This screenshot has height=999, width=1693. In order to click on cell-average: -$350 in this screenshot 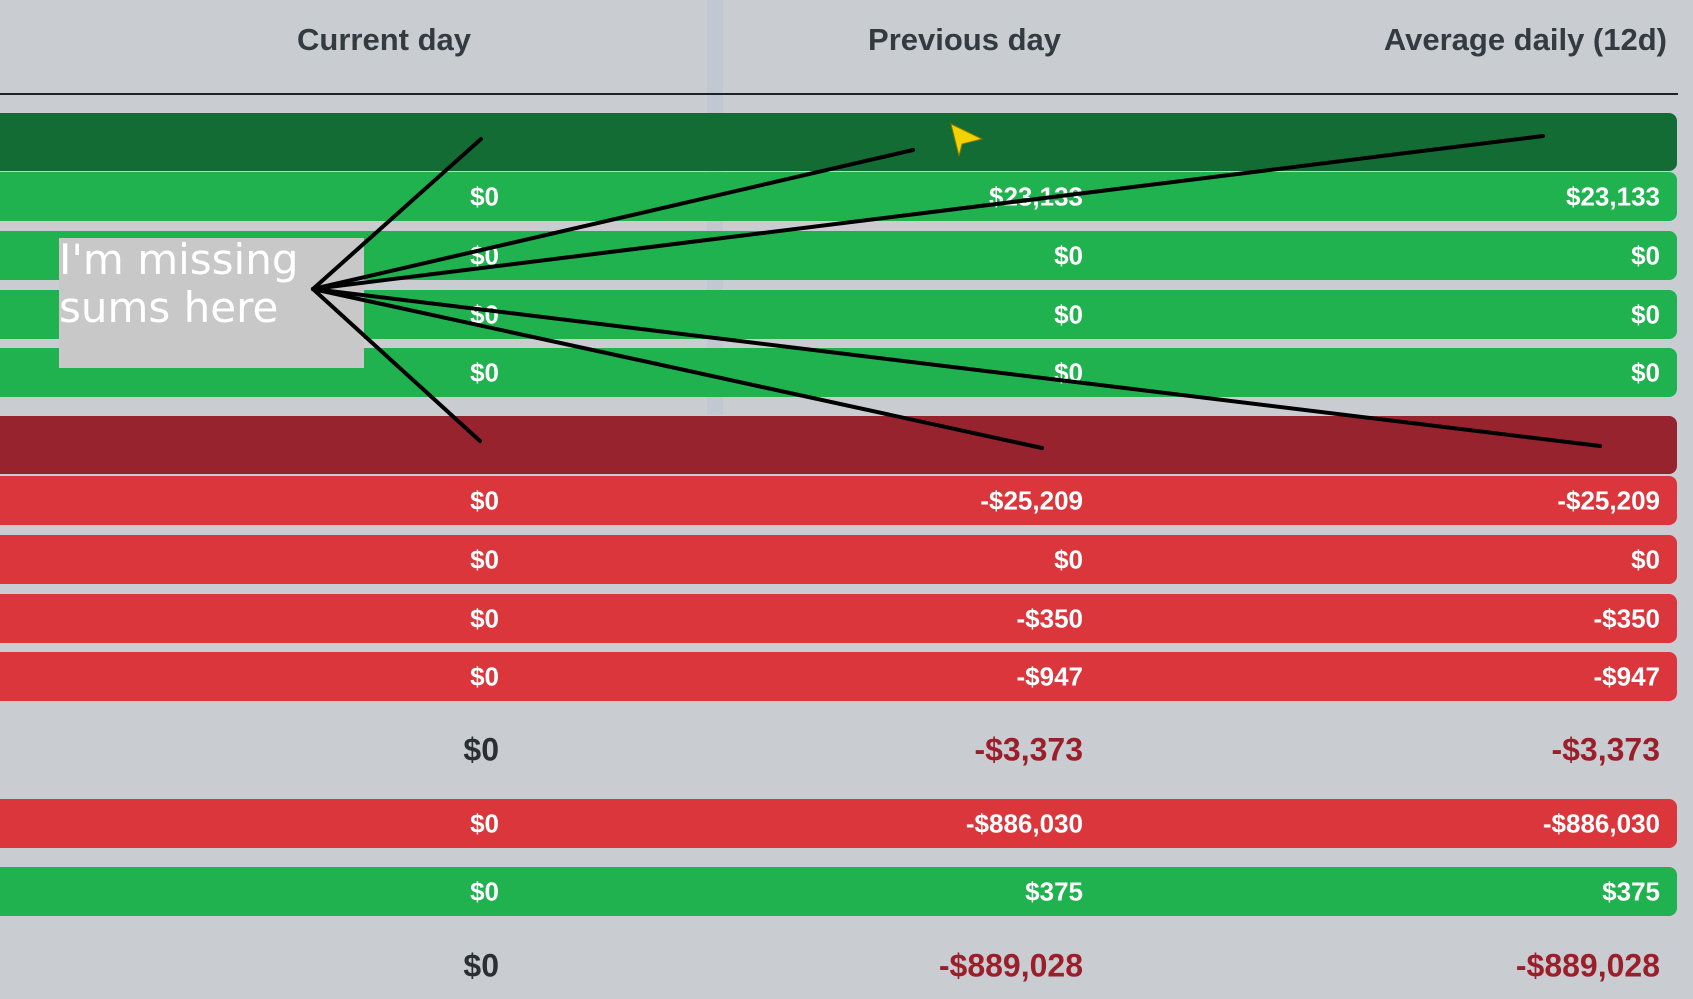, I will do `click(1627, 618)`.